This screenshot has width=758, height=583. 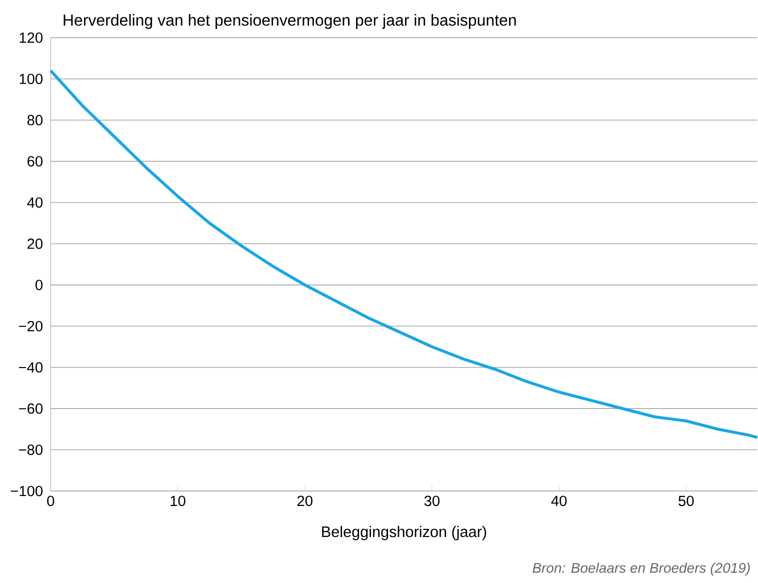 I want to click on x-tick-label: 30, so click(x=432, y=501).